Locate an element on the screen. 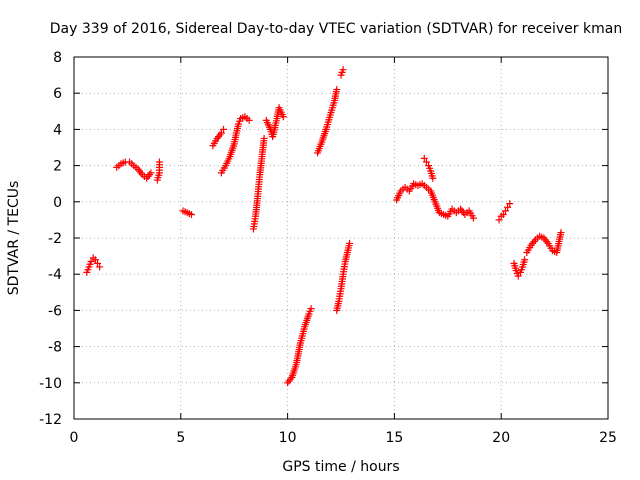  y-tick-label: 2 is located at coordinates (57, 167).